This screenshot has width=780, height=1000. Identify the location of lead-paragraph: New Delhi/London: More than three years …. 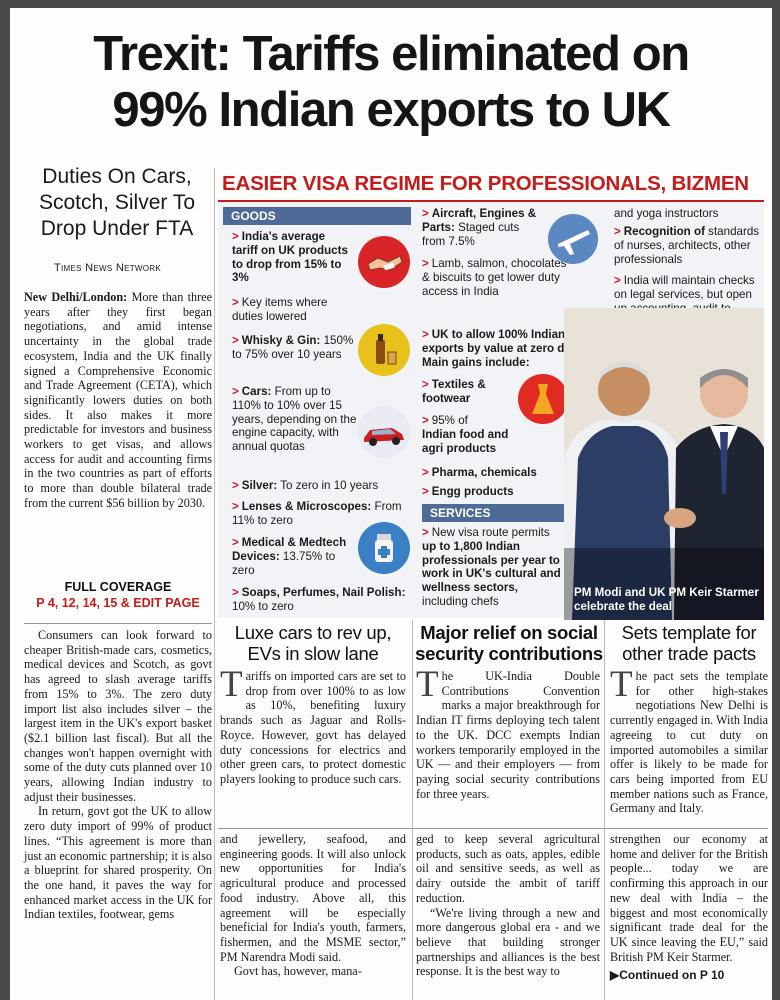
(118, 400).